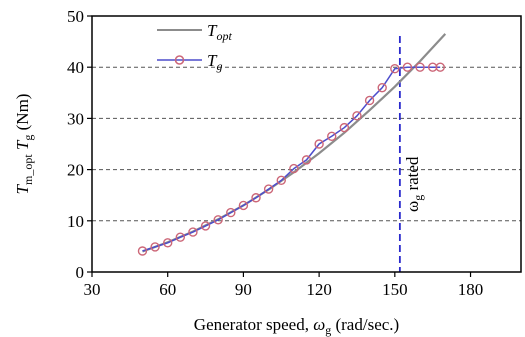  Describe the element at coordinates (75, 170) in the screenshot. I see `y-tick-label-20: 20` at that location.